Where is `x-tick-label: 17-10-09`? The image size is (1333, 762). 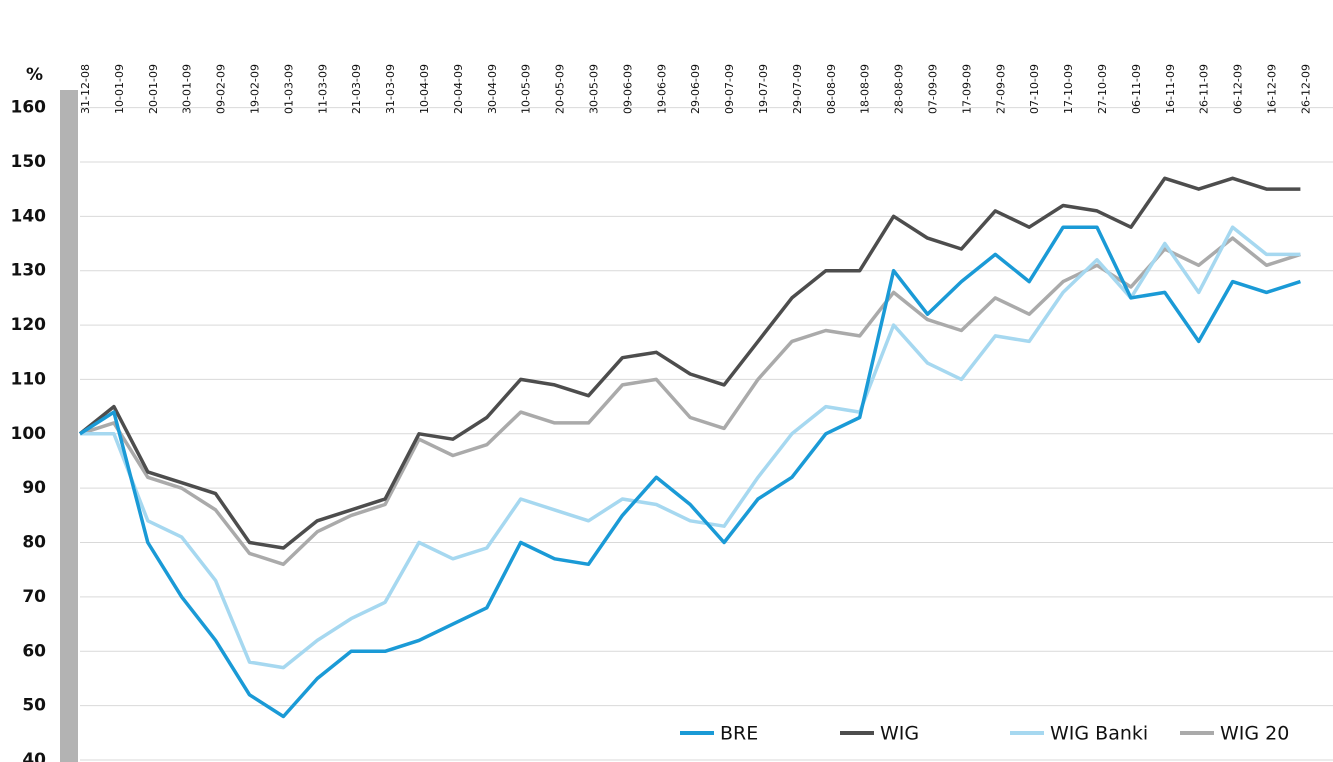
x-tick-label: 17-10-09 is located at coordinates (1068, 89).